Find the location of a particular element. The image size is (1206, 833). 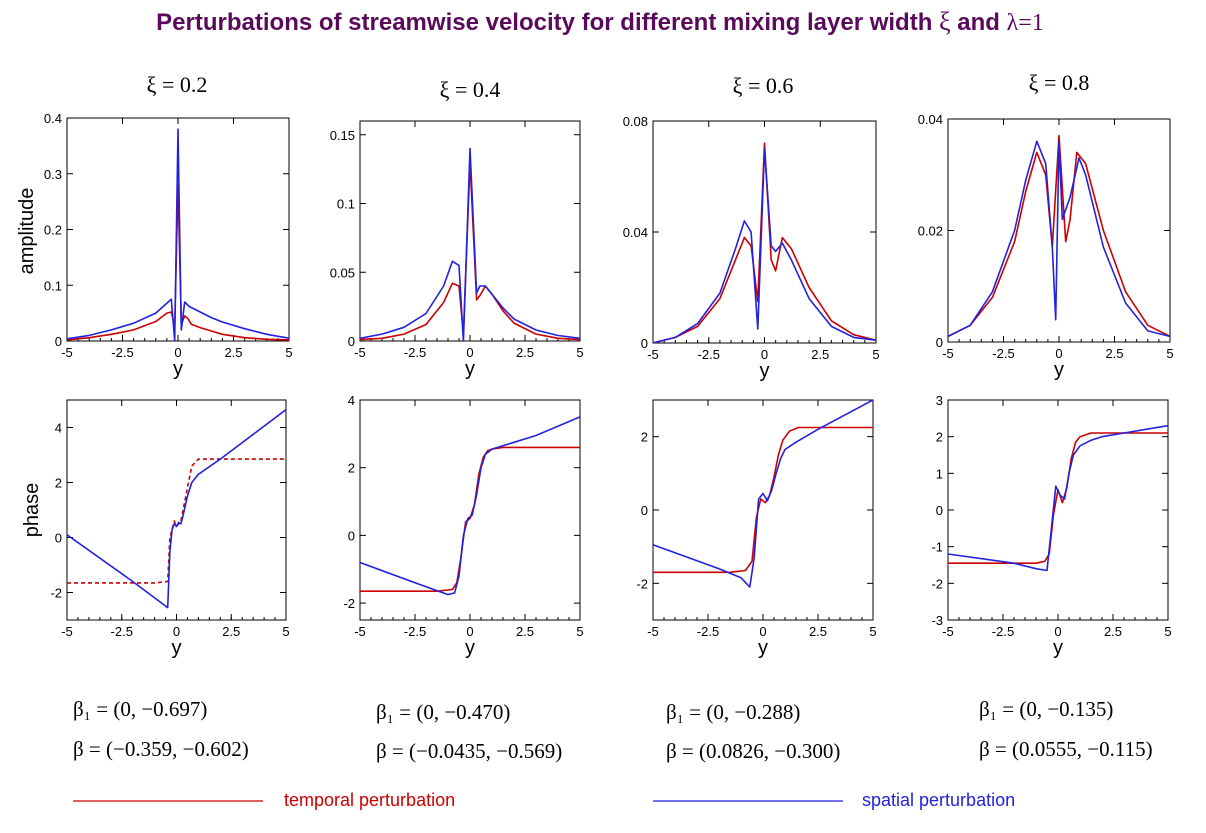

y-tick-label: 4 is located at coordinates (58, 428).